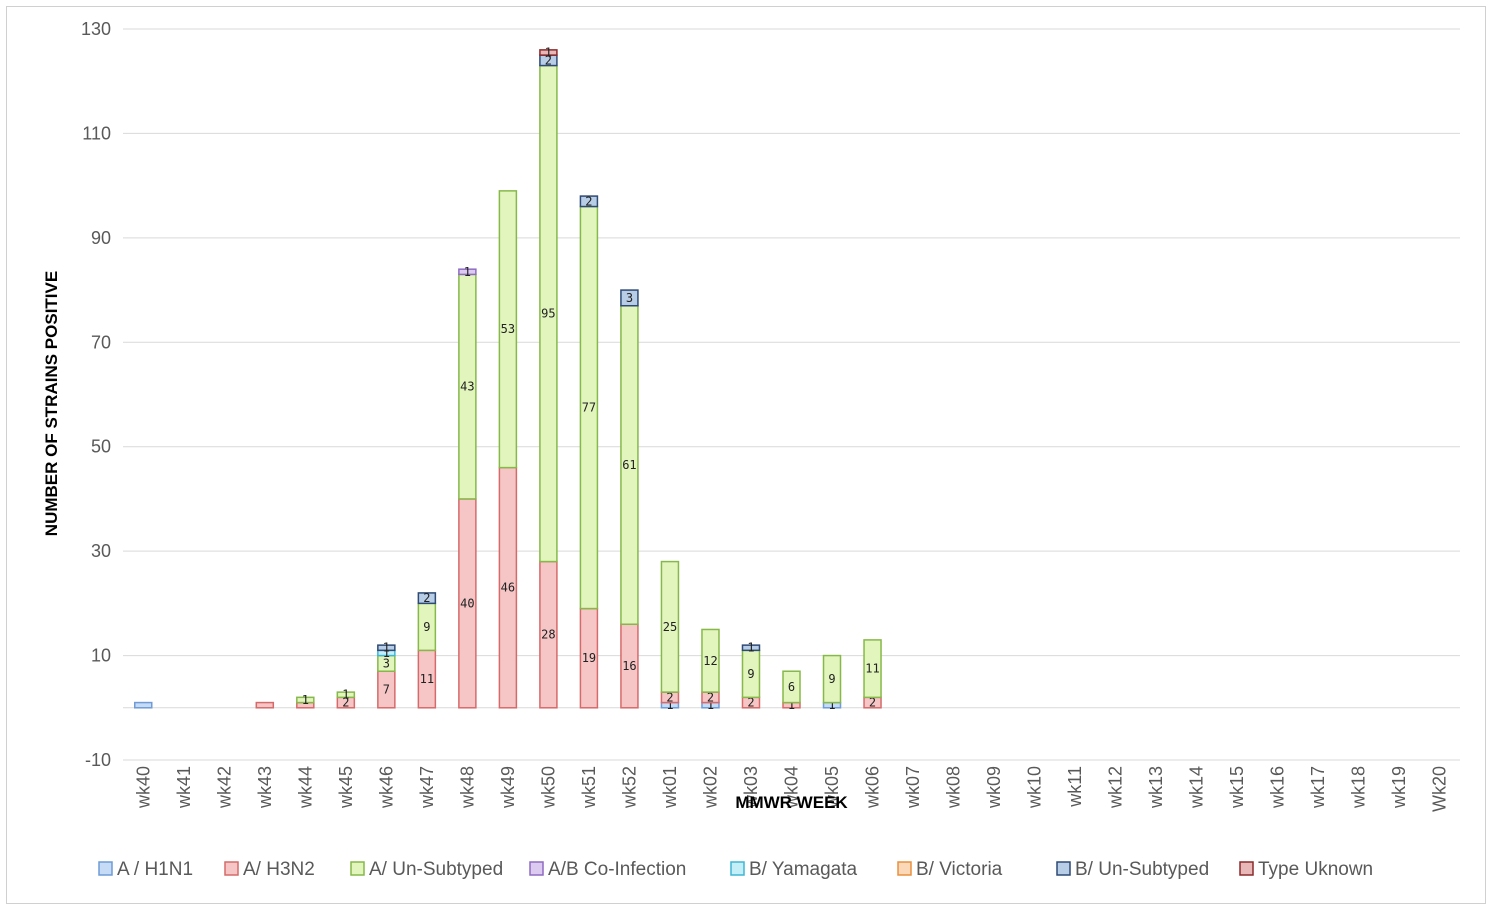 The image size is (1494, 909). I want to click on legend-label: A/ H3N2, so click(279, 869).